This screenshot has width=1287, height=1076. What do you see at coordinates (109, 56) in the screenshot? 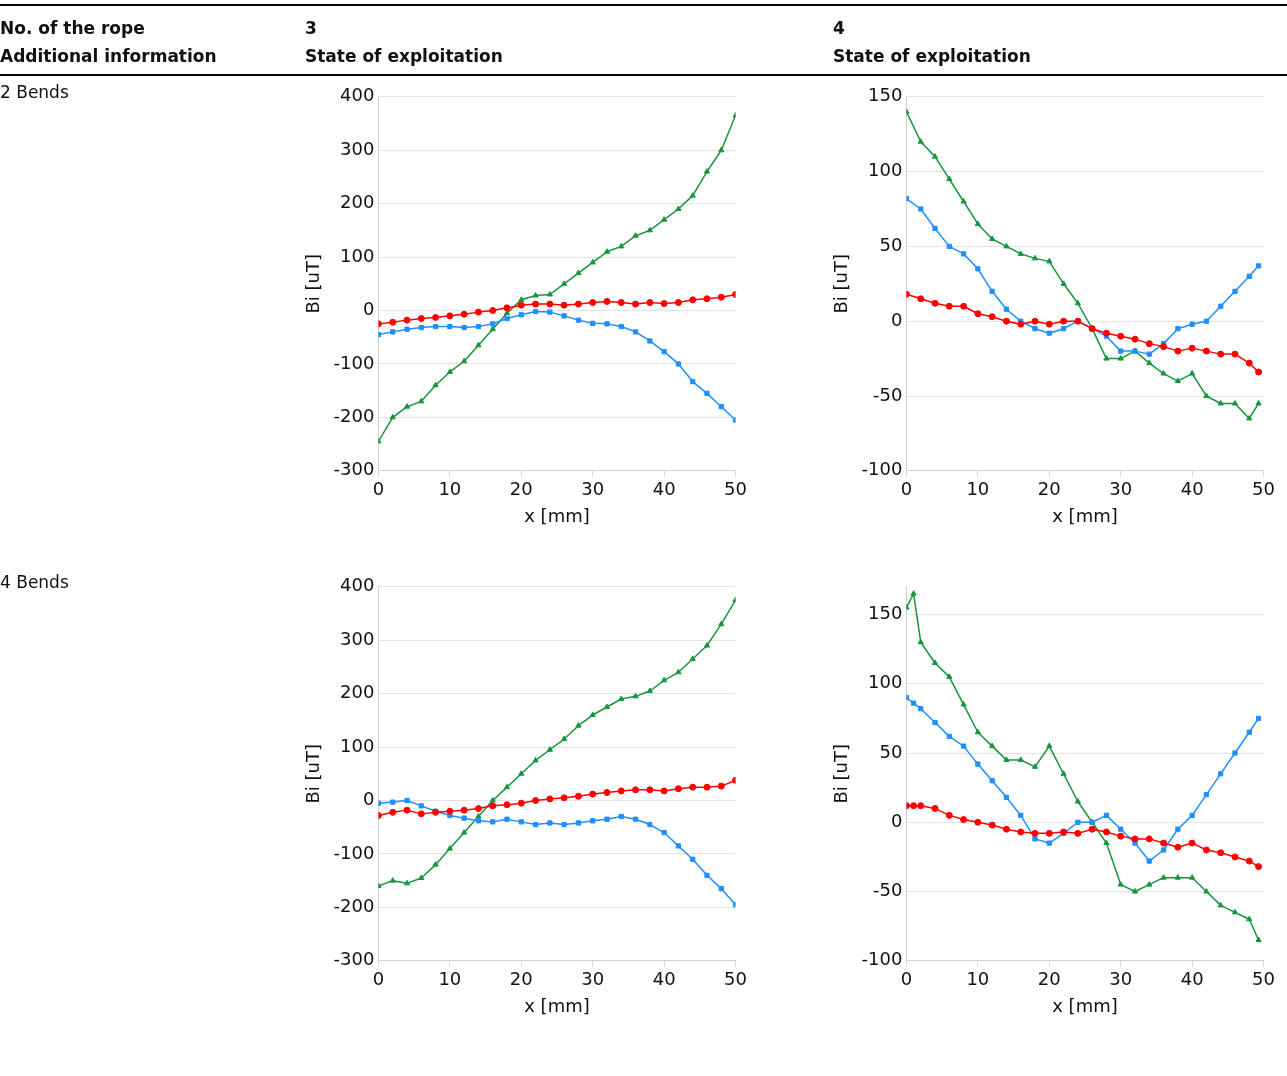
I see `text: Additional information` at bounding box center [109, 56].